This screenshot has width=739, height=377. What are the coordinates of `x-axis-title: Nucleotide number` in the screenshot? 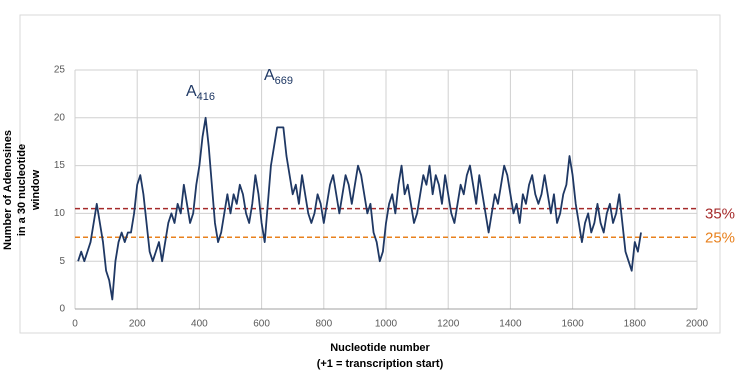 It's located at (380, 348).